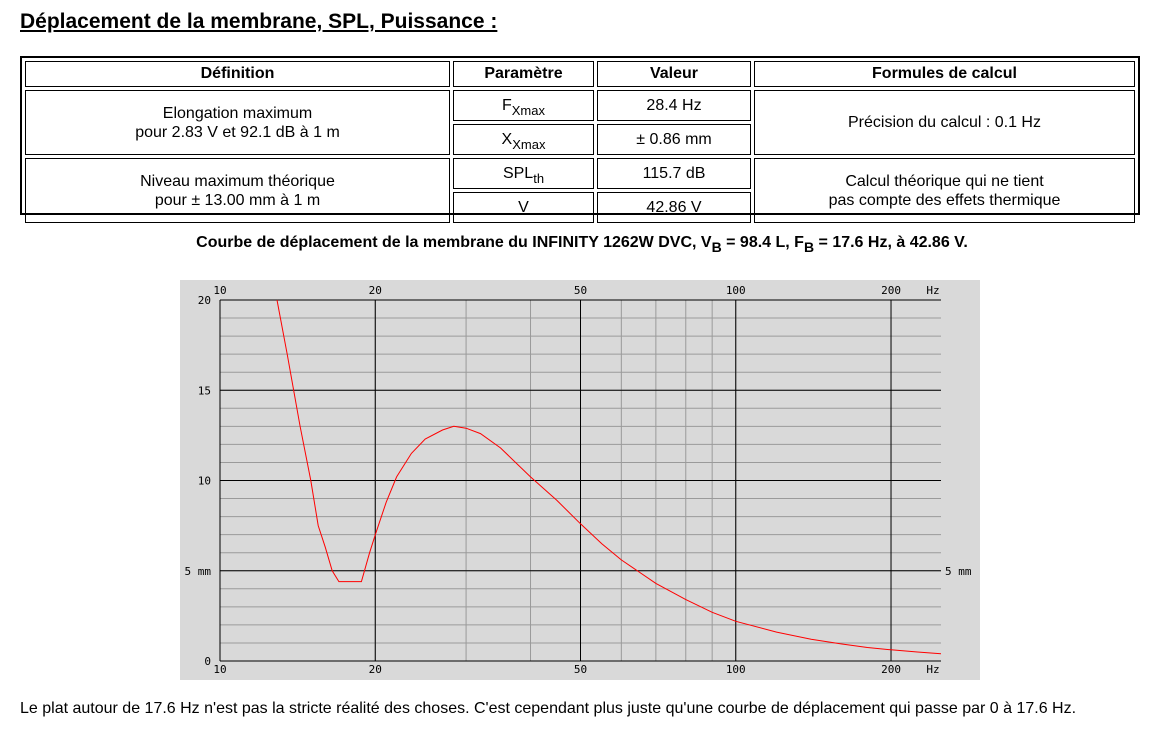  I want to click on niveau-formula-line1: Calcul théorique qui ne tient, so click(944, 181).